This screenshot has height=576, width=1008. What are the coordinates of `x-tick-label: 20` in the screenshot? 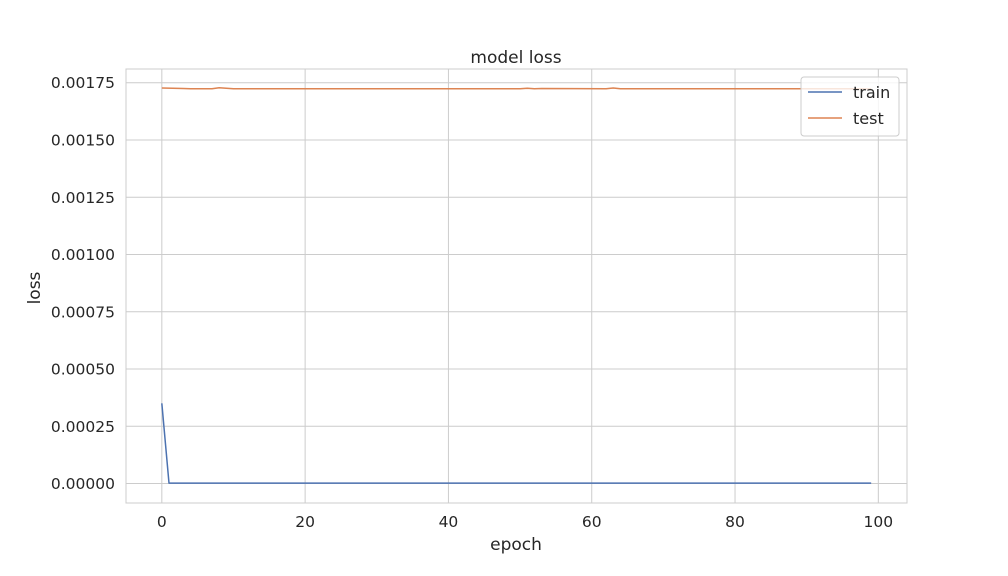 It's located at (305, 522).